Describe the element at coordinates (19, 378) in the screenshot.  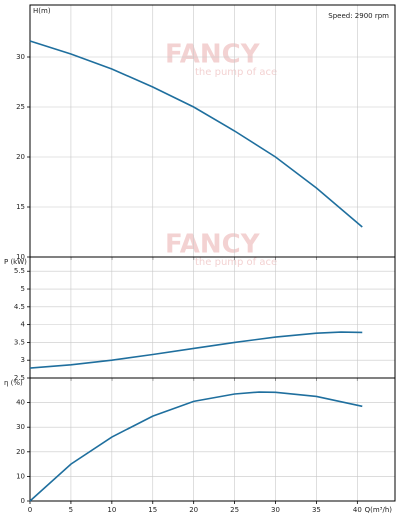
I see `y-tick-label: 2.5` at that location.